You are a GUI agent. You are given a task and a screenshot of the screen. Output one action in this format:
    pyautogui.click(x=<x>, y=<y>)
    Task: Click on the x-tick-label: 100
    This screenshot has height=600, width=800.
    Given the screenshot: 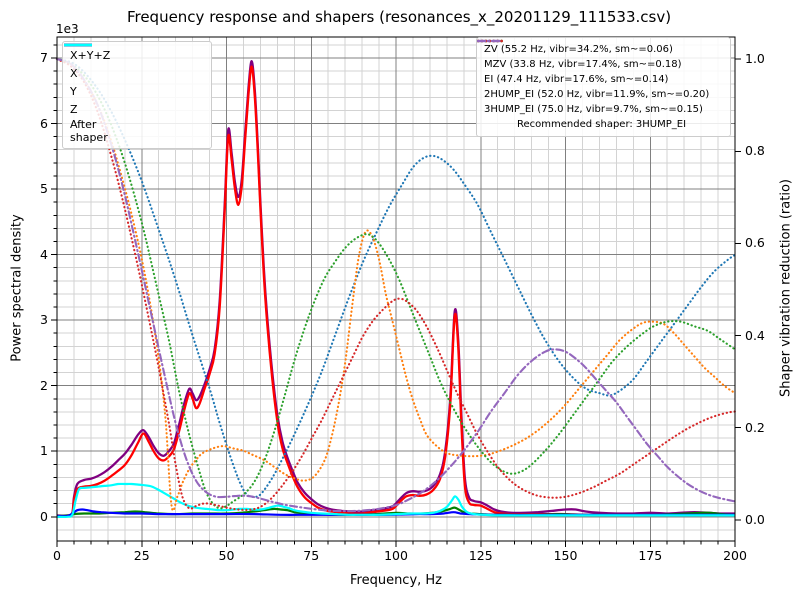 What is the action you would take?
    pyautogui.click(x=396, y=555)
    